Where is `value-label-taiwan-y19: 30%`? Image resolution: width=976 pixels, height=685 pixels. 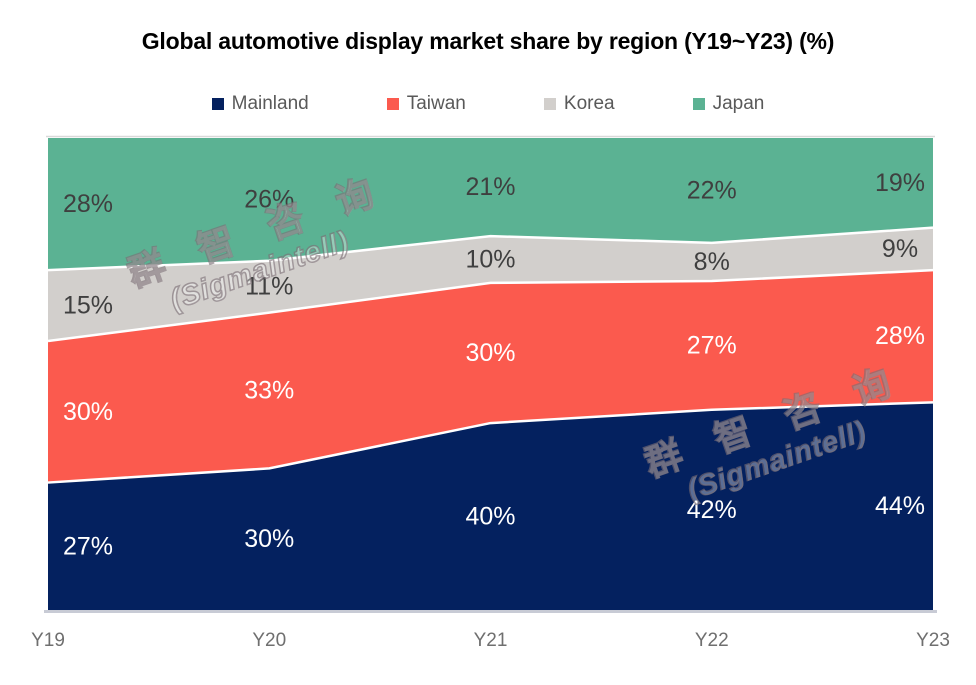 value-label-taiwan-y19: 30% is located at coordinates (88, 412).